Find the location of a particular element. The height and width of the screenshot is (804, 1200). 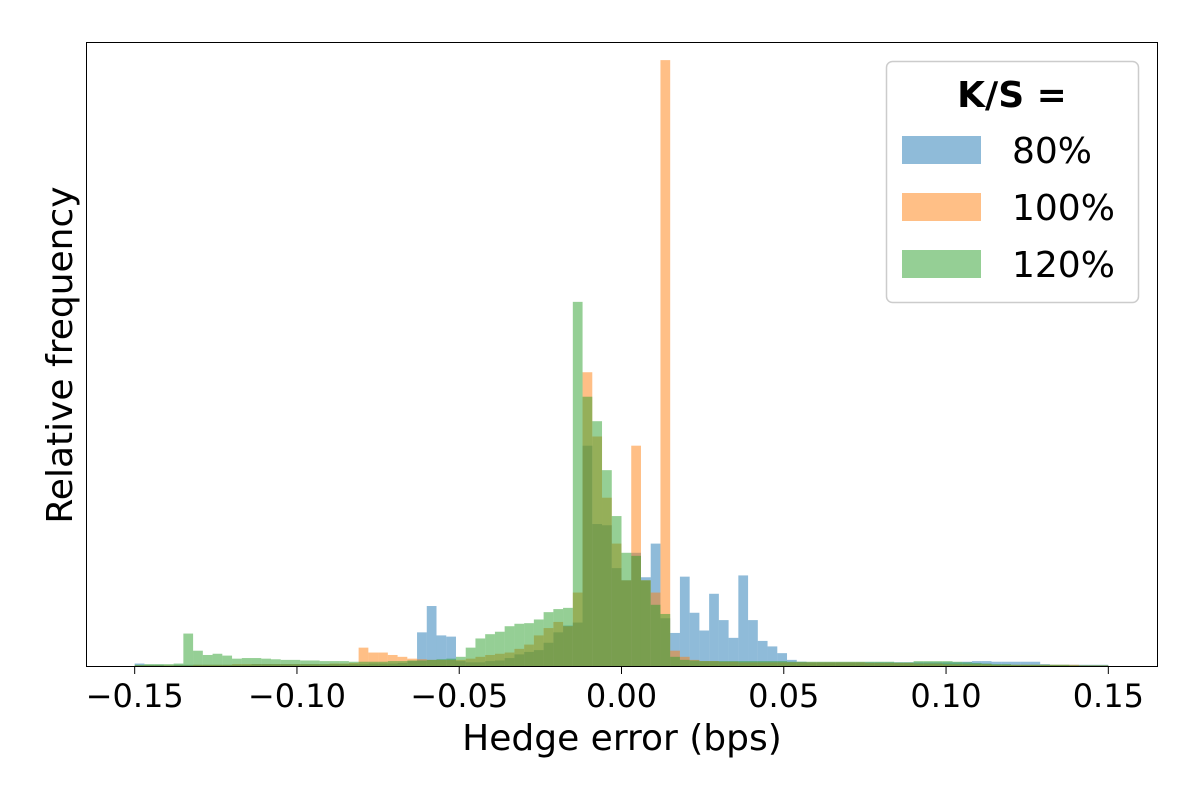

legend-swatch is located at coordinates (941, 150).